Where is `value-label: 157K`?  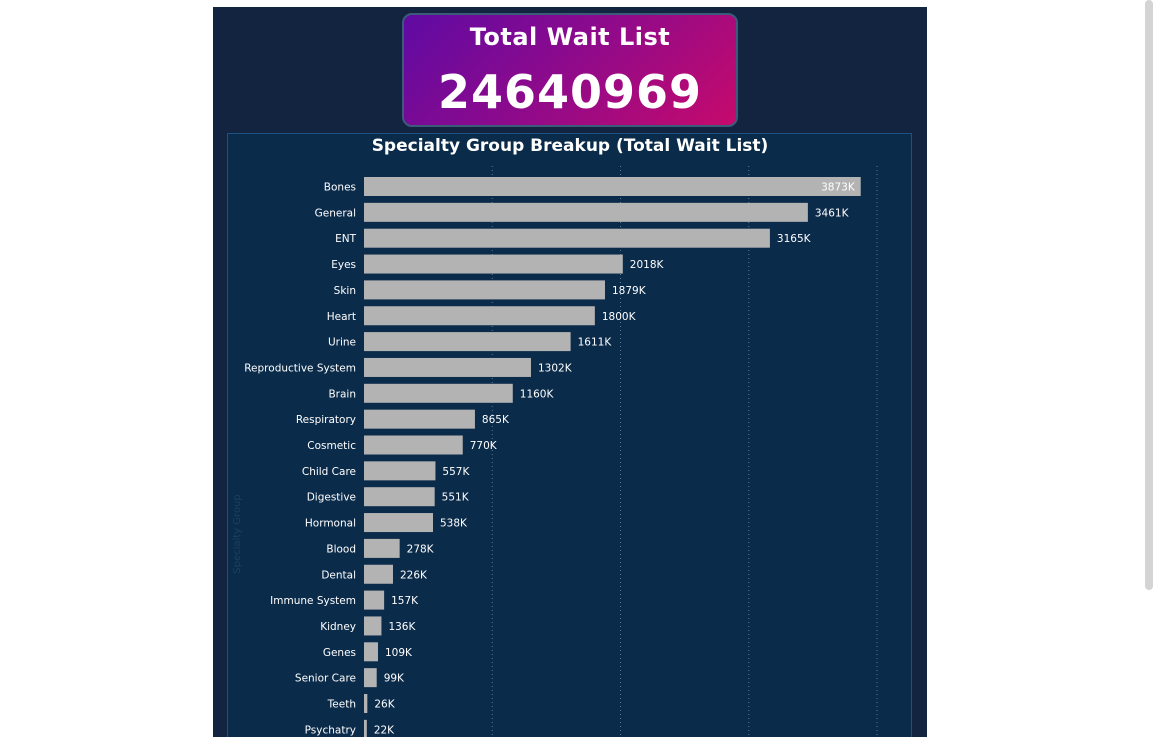
value-label: 157K is located at coordinates (405, 601).